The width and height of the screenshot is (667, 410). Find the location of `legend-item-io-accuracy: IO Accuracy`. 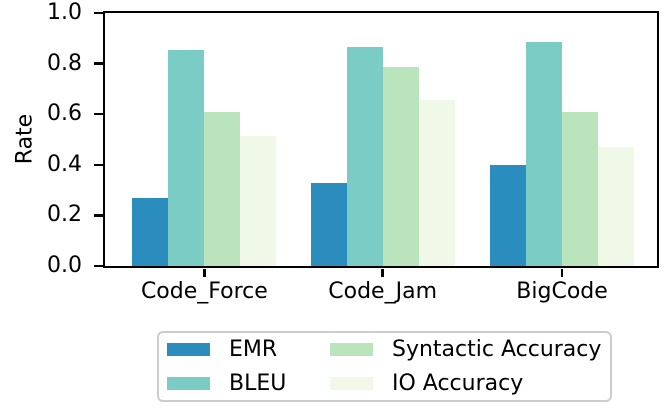

legend-item-io-accuracy: IO Accuracy is located at coordinates (465, 383).